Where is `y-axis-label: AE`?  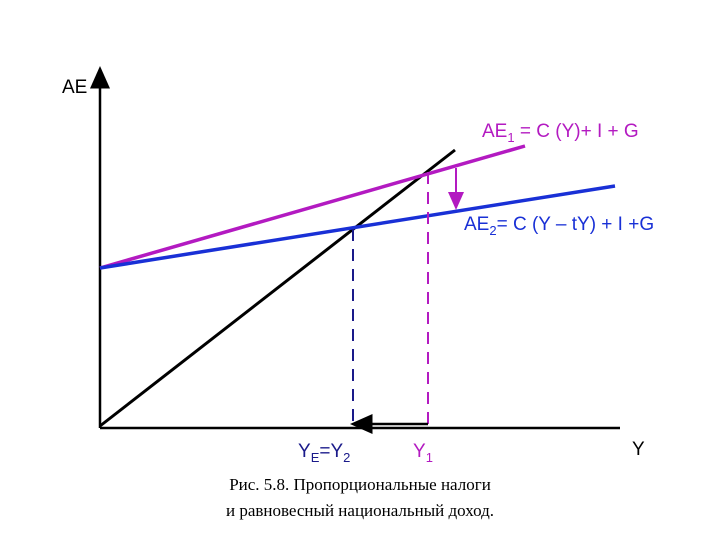 y-axis-label: AE is located at coordinates (74, 87).